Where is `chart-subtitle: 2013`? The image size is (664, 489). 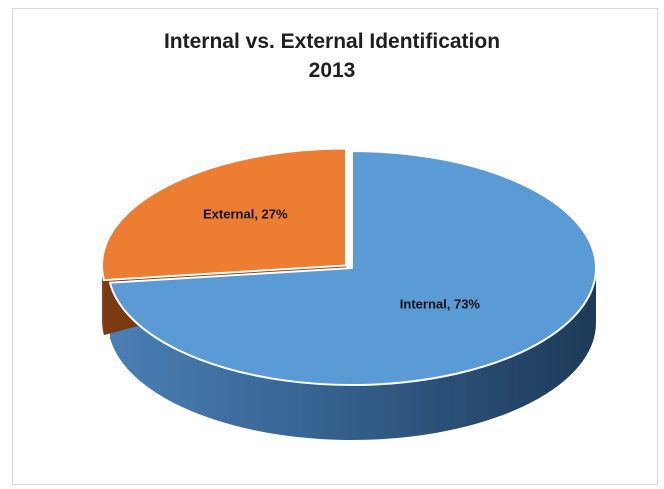
chart-subtitle: 2013 is located at coordinates (332, 70).